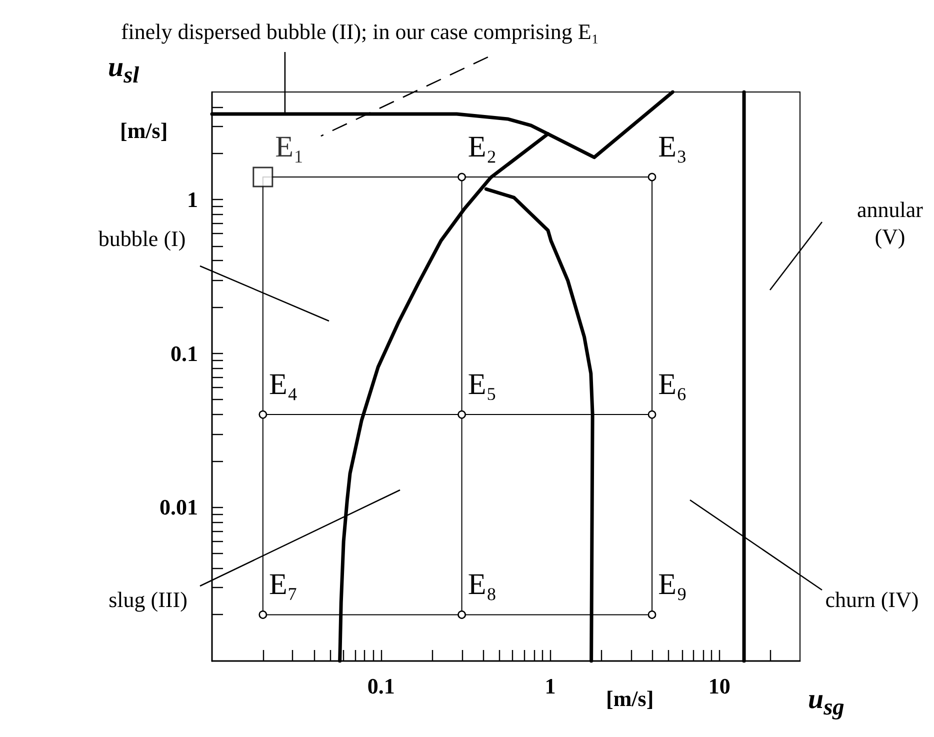 This screenshot has height=737, width=934. Describe the element at coordinates (289, 147) in the screenshot. I see `data-label: E₁` at that location.